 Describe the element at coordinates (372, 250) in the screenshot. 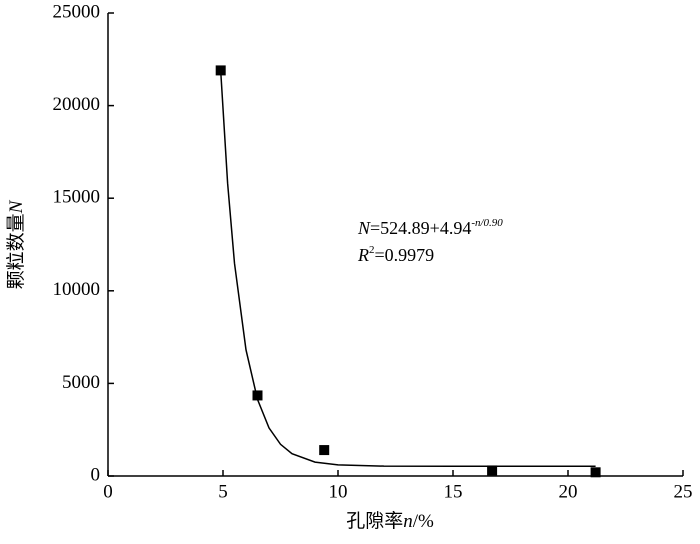

I see `r-exp: 2` at that location.